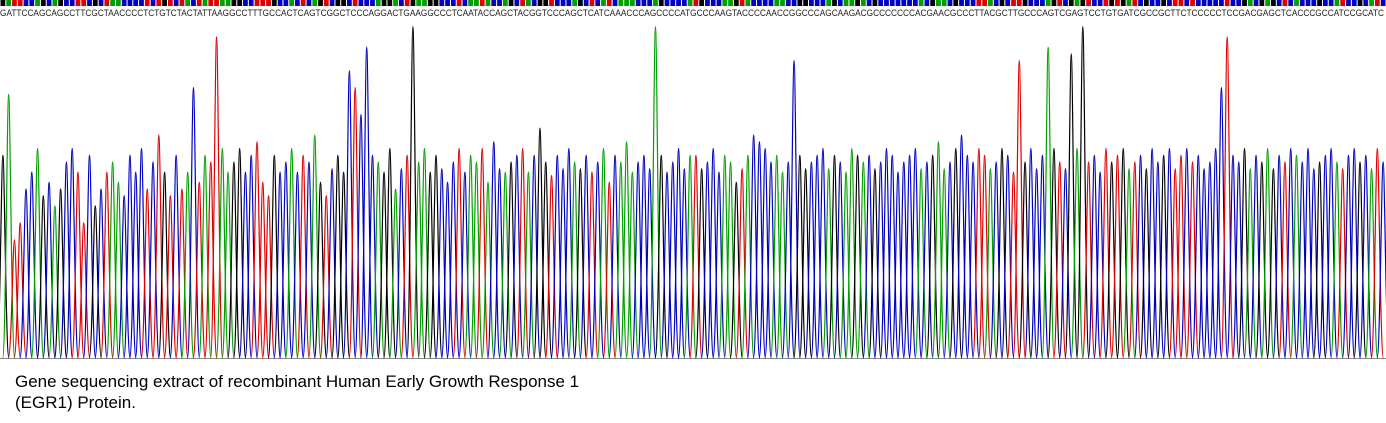  I want to click on caption-line: (EGR1) Protein., so click(75, 402).